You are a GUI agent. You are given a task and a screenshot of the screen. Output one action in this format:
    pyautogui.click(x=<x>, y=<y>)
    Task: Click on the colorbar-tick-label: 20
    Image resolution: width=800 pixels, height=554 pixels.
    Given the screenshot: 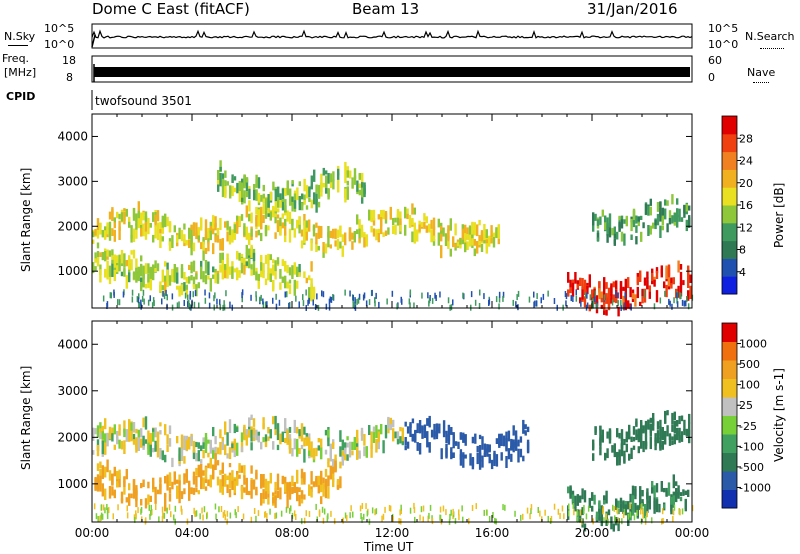 What is the action you would take?
    pyautogui.click(x=746, y=183)
    